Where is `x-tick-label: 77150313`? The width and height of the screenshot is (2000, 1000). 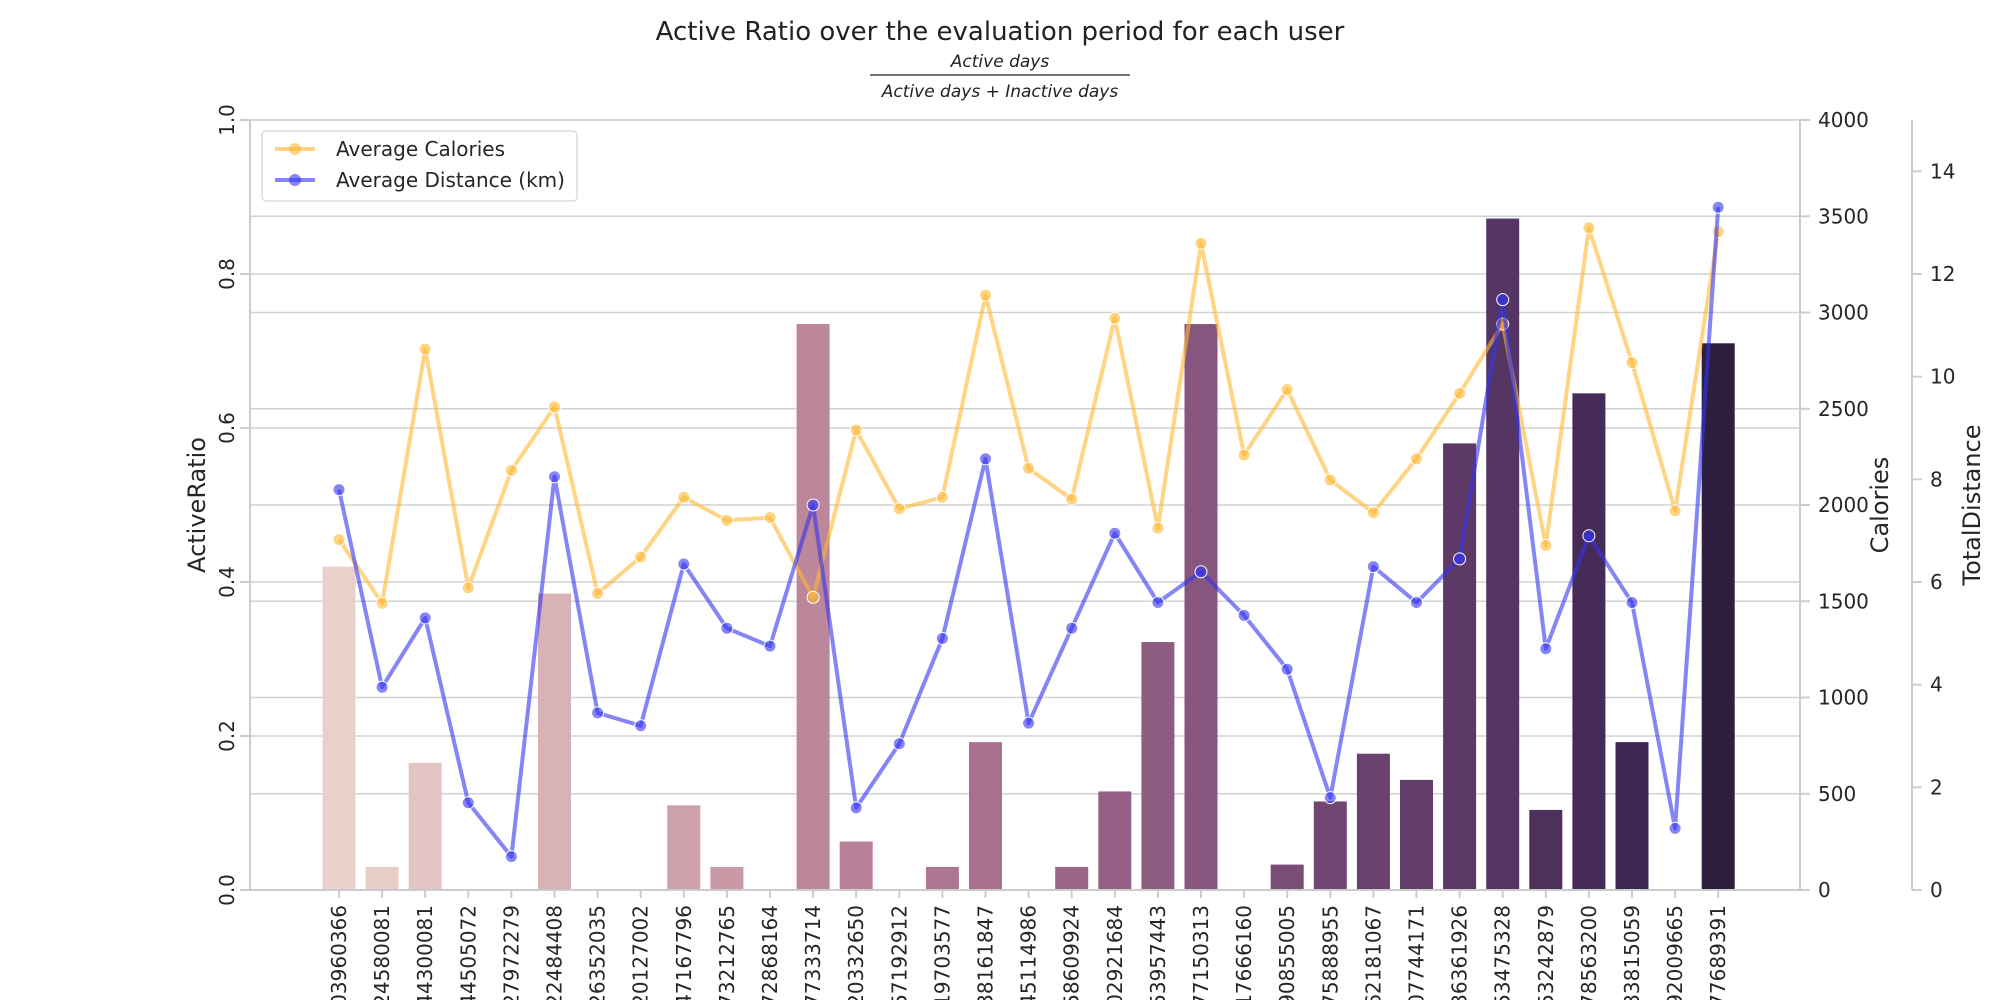
x-tick-label: 77150313 is located at coordinates (1201, 952).